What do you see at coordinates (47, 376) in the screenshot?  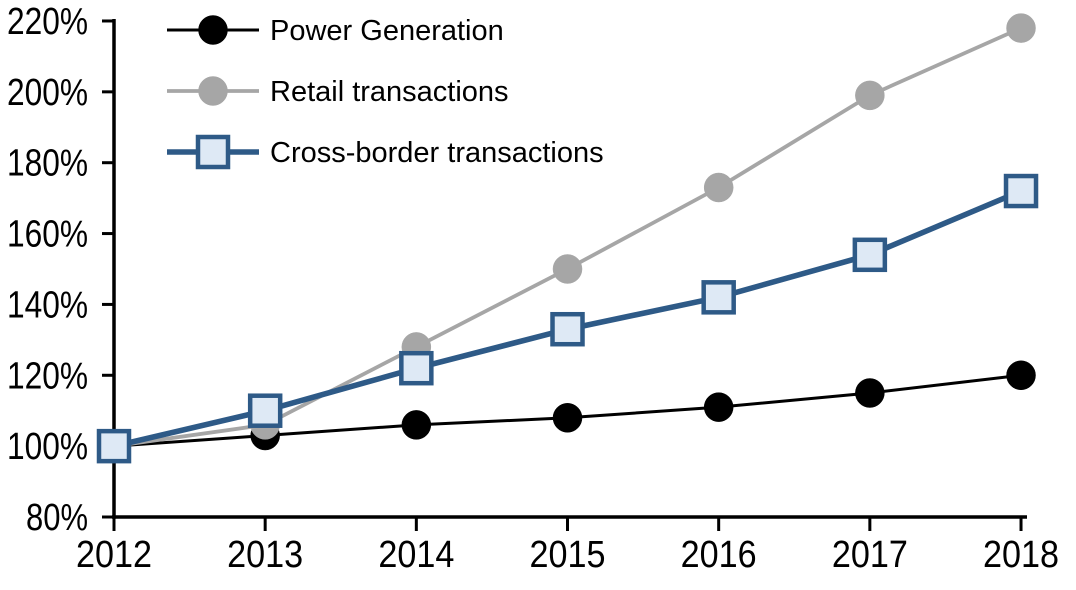 I see `y-axis-label: 120%` at bounding box center [47, 376].